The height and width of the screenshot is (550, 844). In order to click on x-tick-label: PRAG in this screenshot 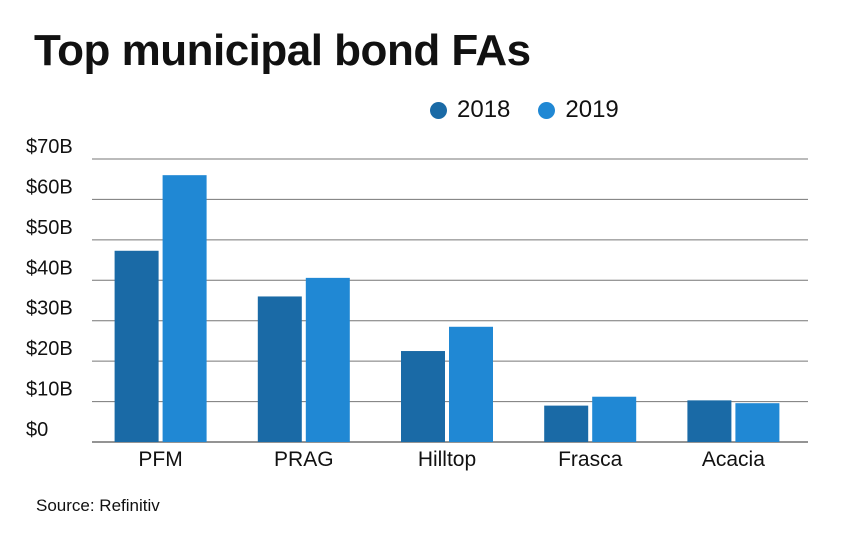, I will do `click(304, 459)`.